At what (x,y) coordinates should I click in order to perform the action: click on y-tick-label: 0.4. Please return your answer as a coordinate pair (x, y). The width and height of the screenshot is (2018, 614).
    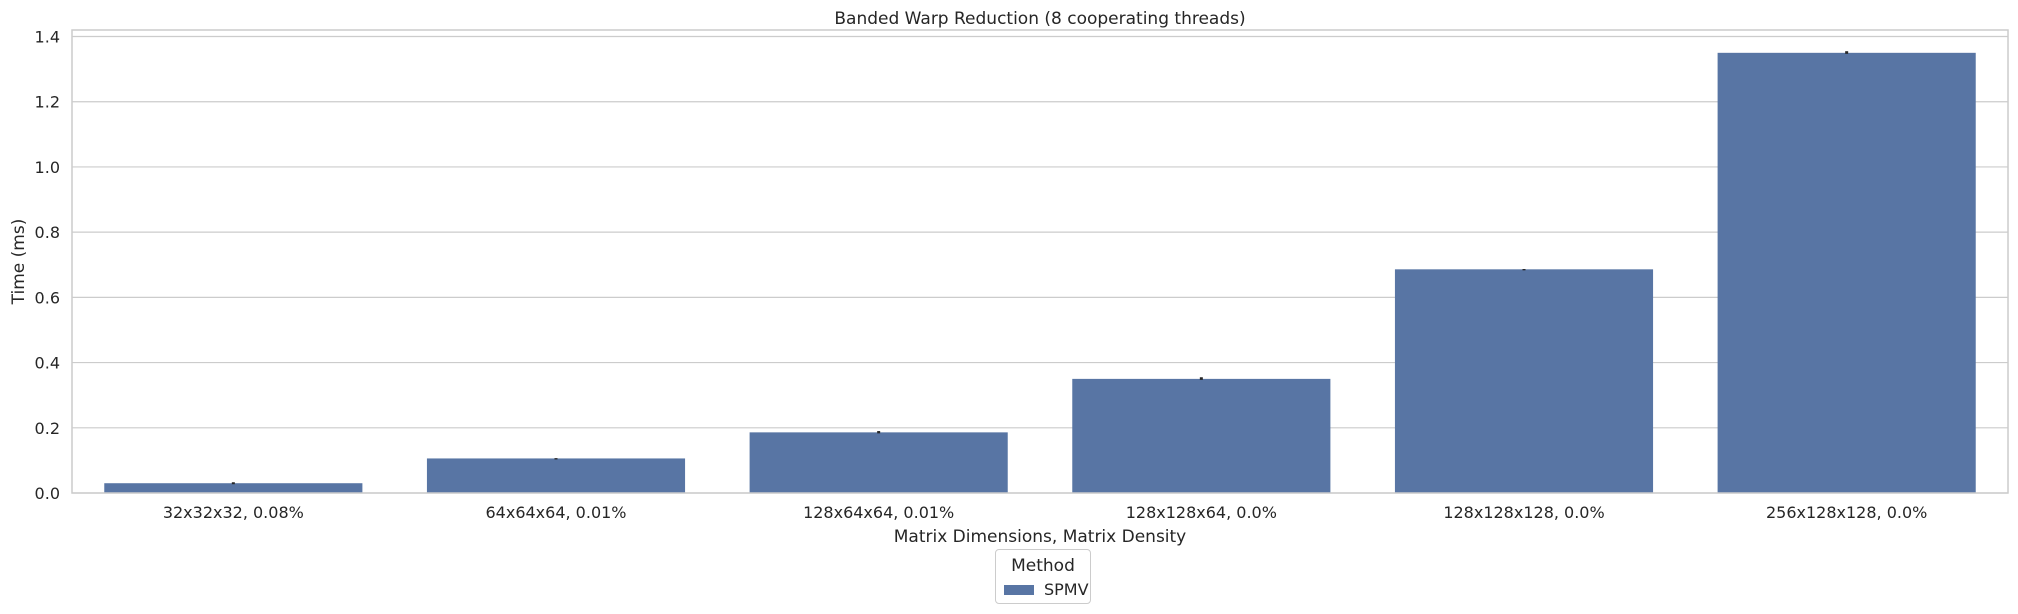
    Looking at the image, I should click on (47, 363).